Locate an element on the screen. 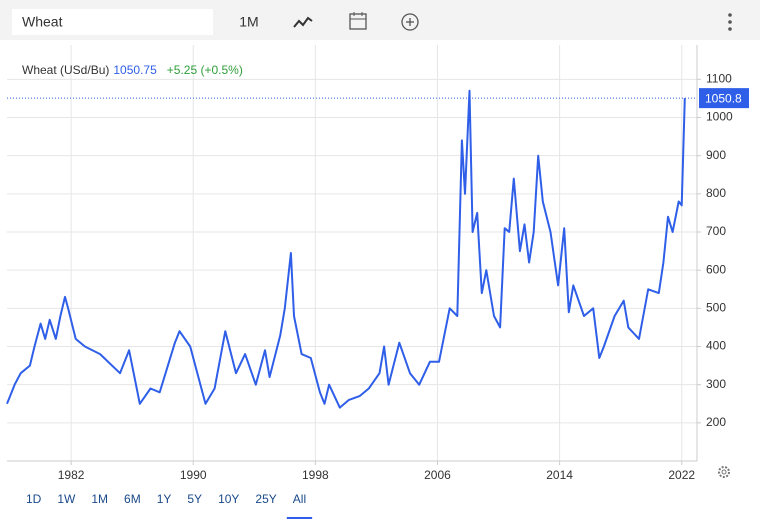  x-tick-label: 1990 is located at coordinates (193, 475).